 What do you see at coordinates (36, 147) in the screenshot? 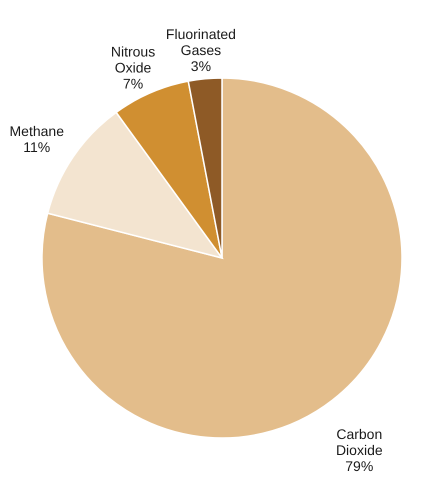
I see `data-label: 11%` at bounding box center [36, 147].